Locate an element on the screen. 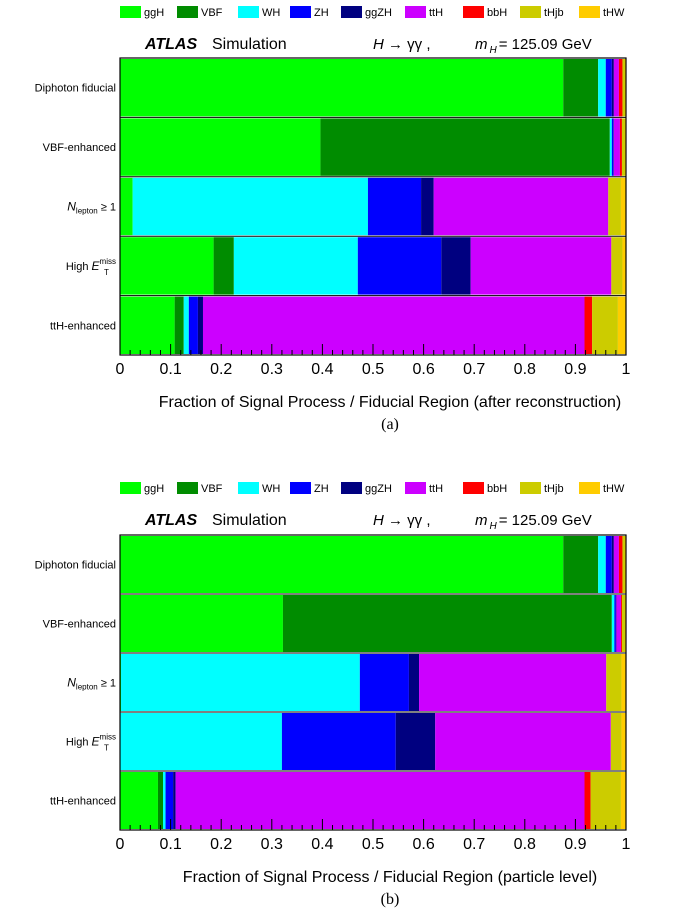 The image size is (694, 915). legend: ggH VBF WH ZH ggZH ttH bbH tHjb tHW is located at coordinates (372, 488).